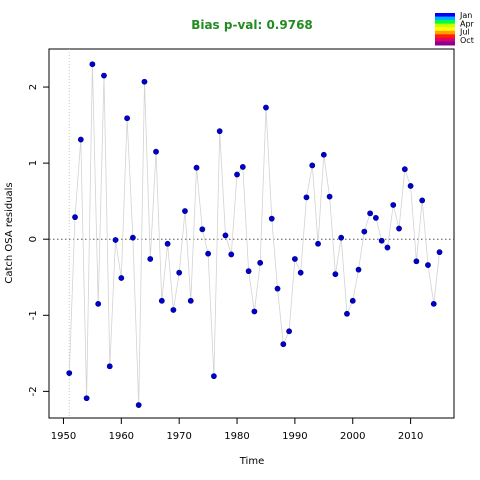 The height and width of the screenshot is (480, 480). Describe the element at coordinates (33, 239) in the screenshot. I see `y-tick-label: 0` at that location.